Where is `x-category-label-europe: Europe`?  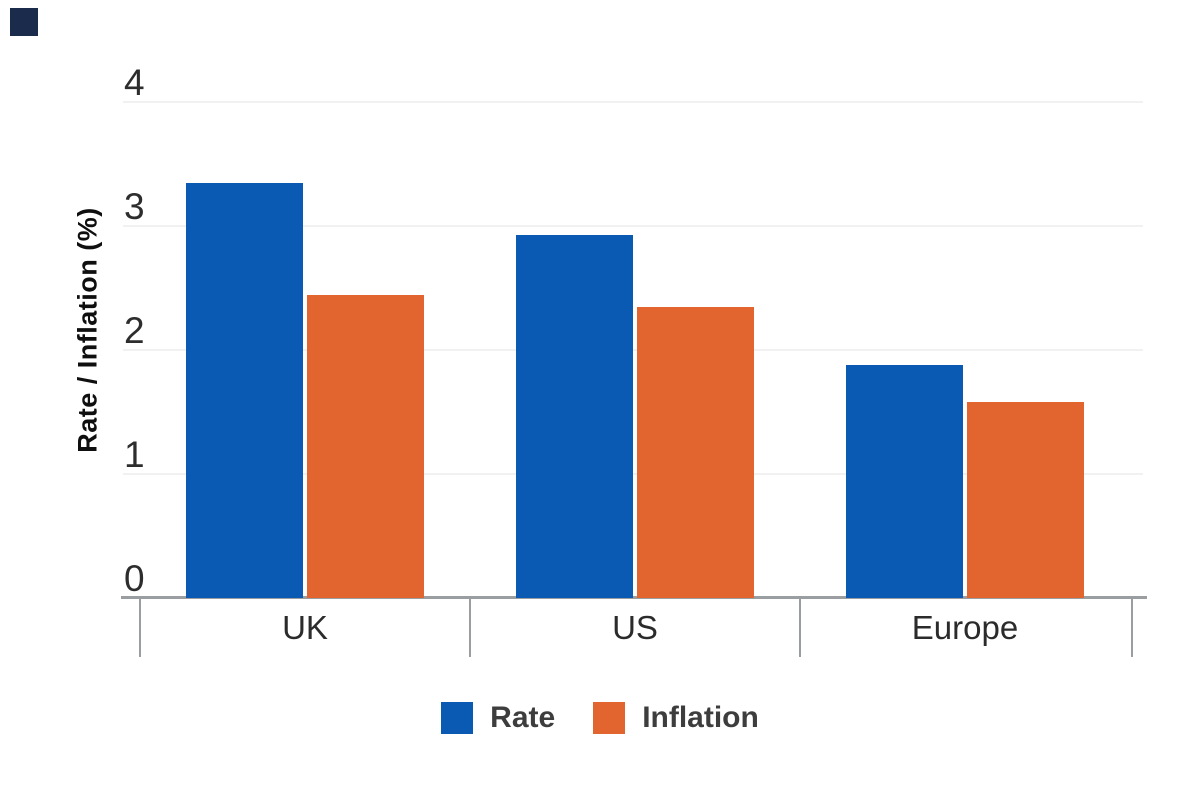
x-category-label-europe: Europe is located at coordinates (965, 627).